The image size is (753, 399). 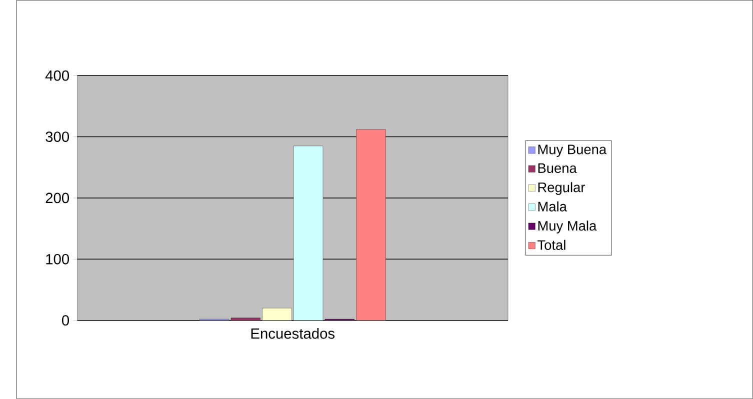 What do you see at coordinates (552, 245) in the screenshot?
I see `legend-label: Total` at bounding box center [552, 245].